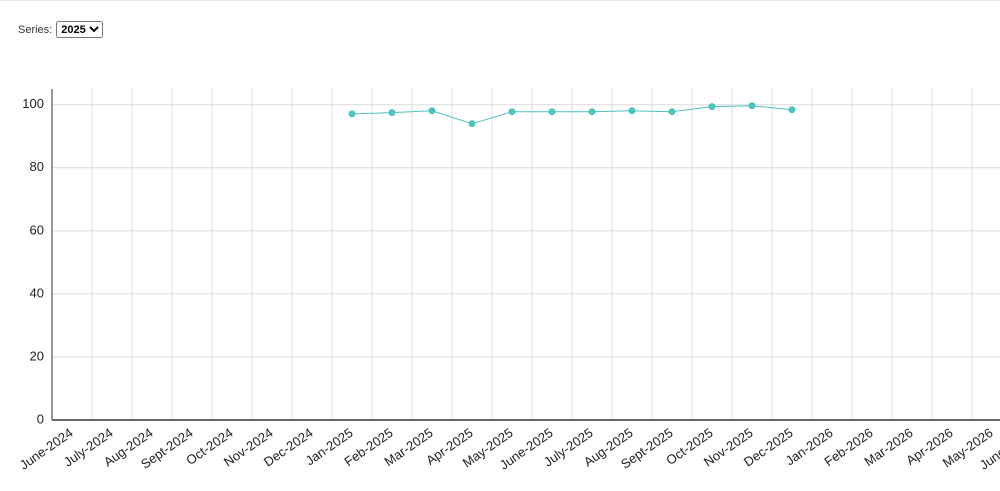  Describe the element at coordinates (572, 115) in the screenshot. I see `series-line` at that location.